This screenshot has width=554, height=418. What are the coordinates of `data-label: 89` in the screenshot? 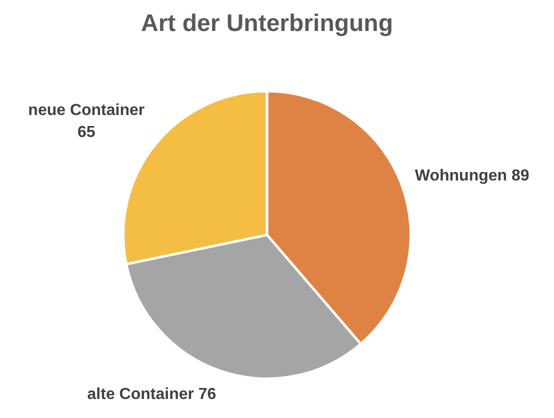 It's located at (520, 176).